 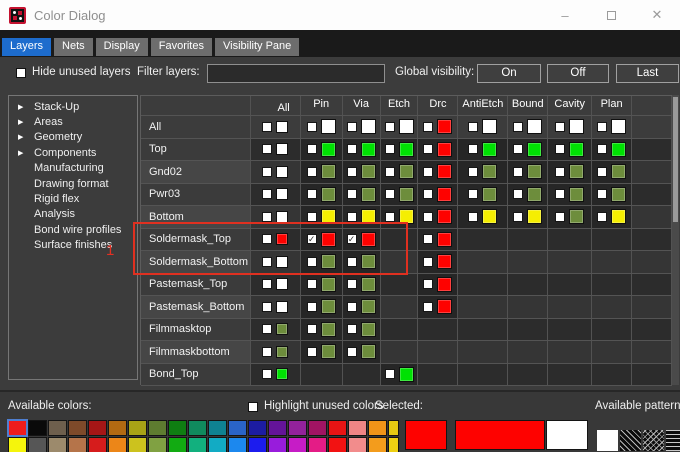 What do you see at coordinates (653, 440) in the screenshot?
I see `pattern-swatch-chevron` at bounding box center [653, 440].